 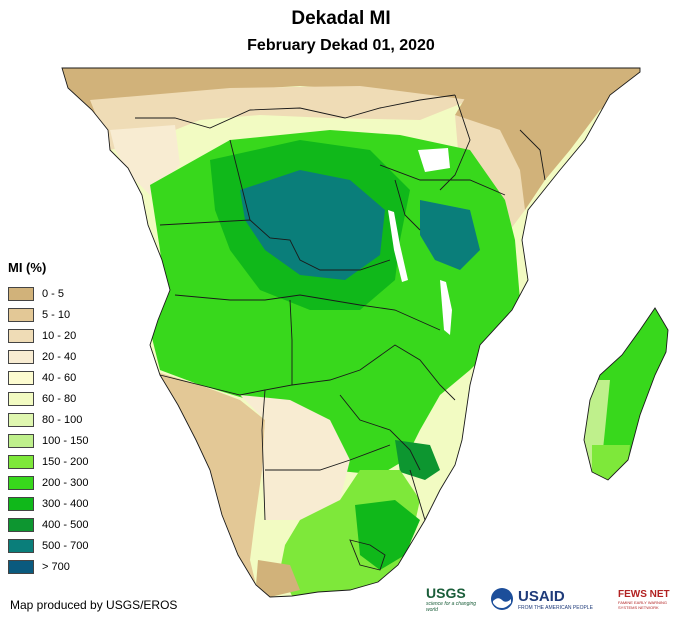 I want to click on legend-item: 40 - 60, so click(x=48, y=377).